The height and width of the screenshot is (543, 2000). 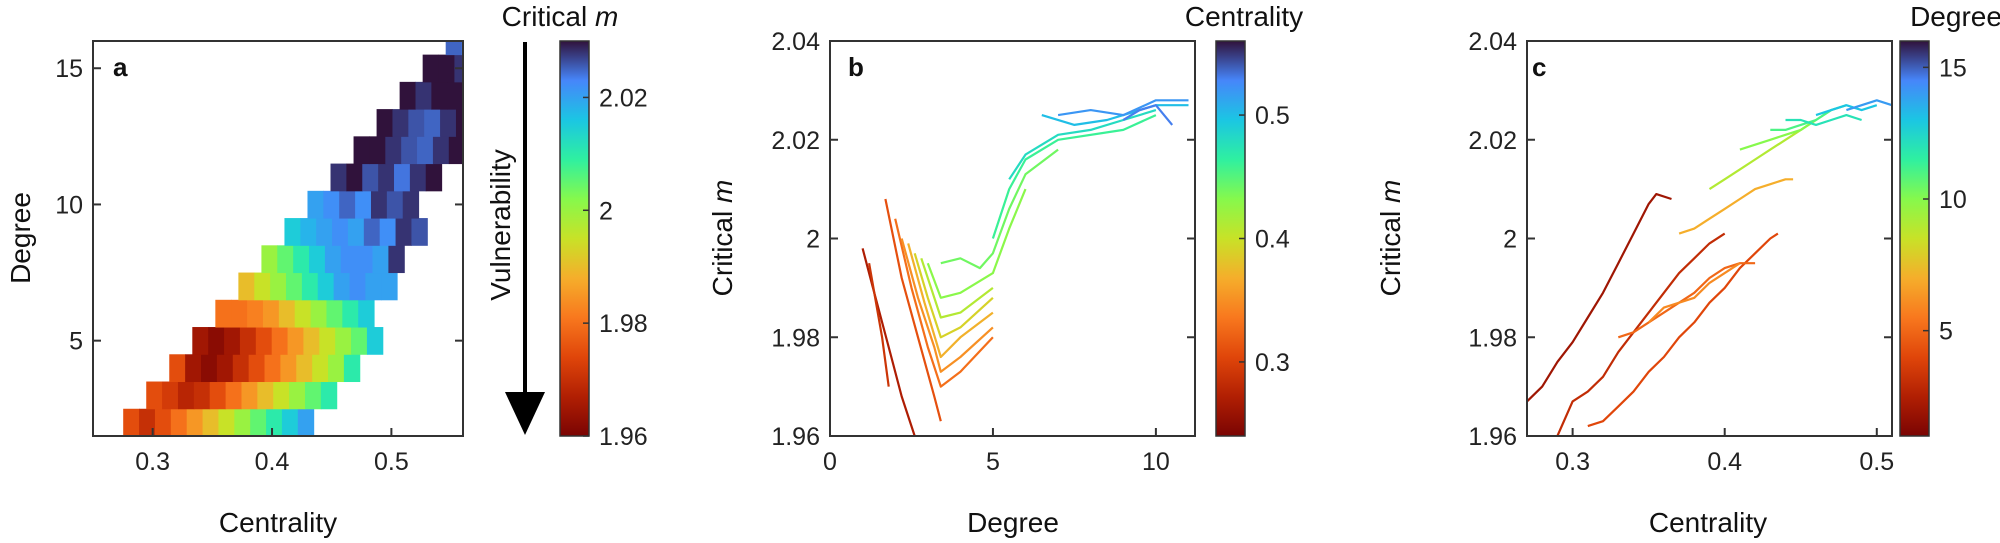 I want to click on x-tick-label: 0.5, so click(x=1876, y=462).